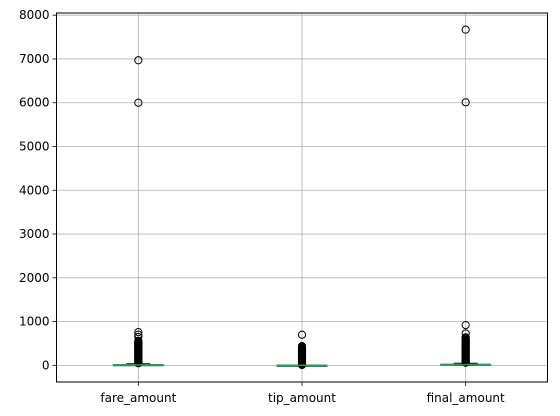 This screenshot has height=416, width=560. What do you see at coordinates (46, 365) in the screenshot?
I see `y-tick-label: 0` at bounding box center [46, 365].